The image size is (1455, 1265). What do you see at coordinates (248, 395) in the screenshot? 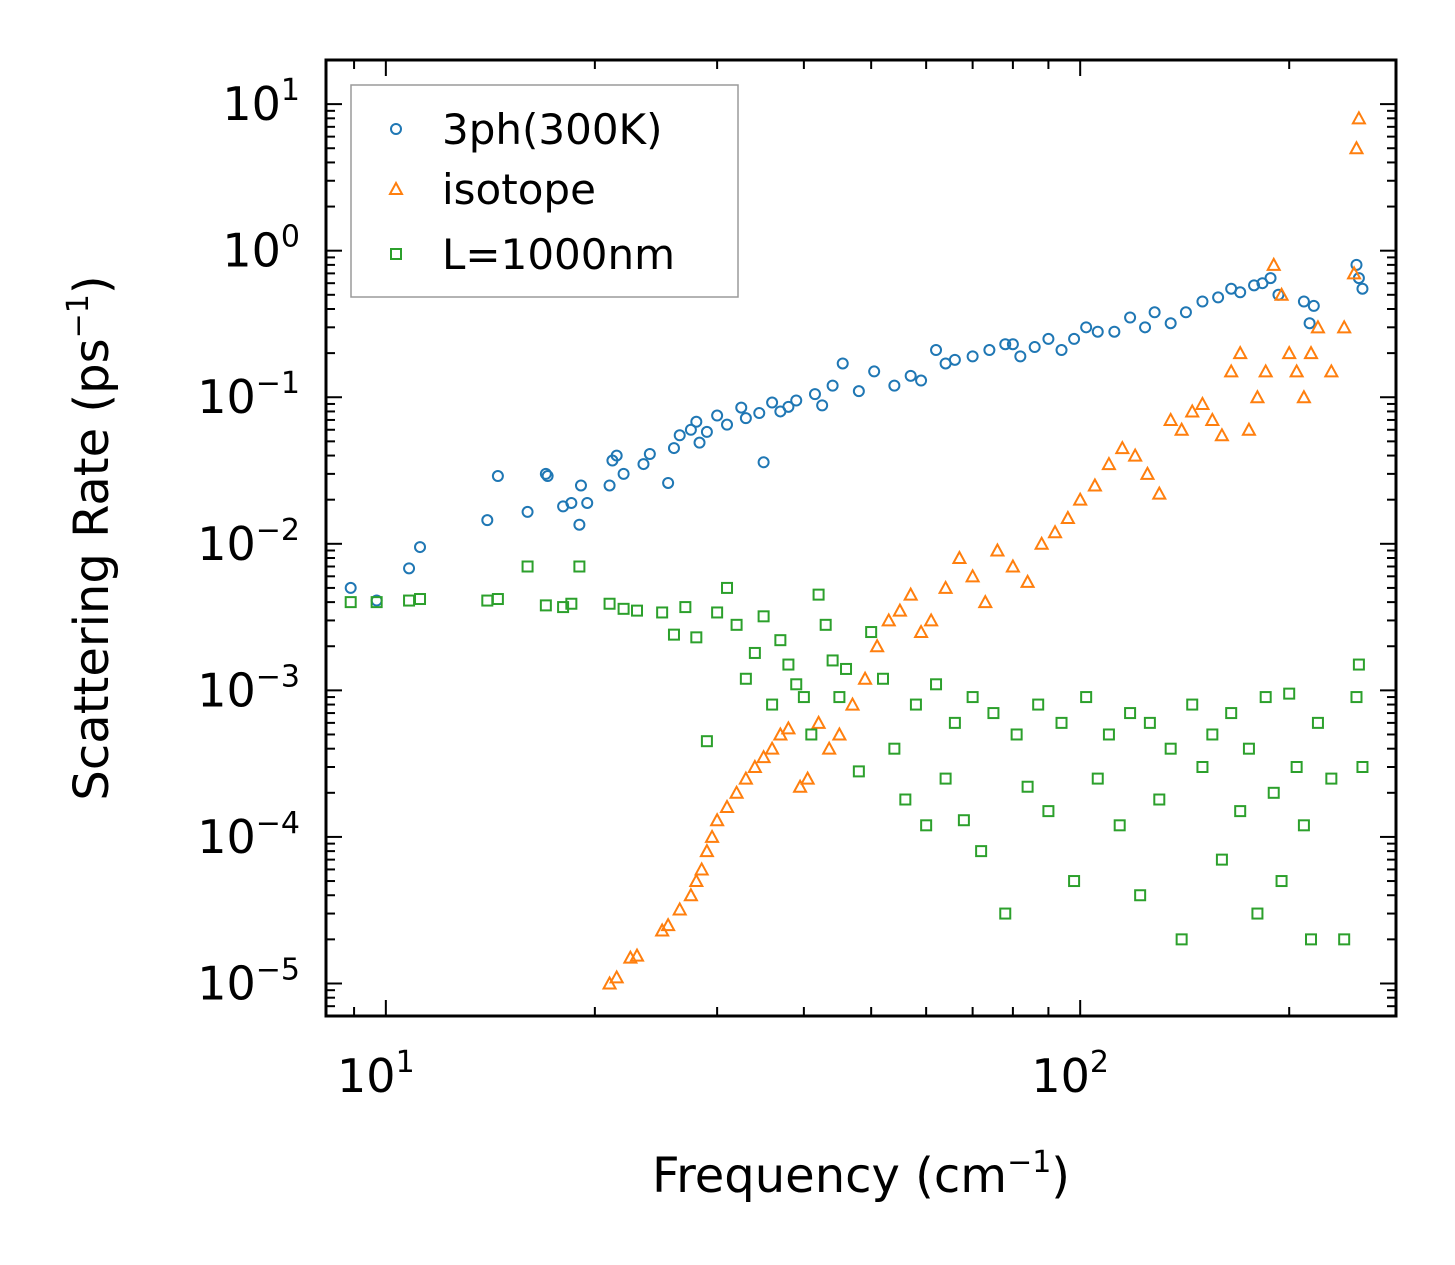
I see `y-tick-label: 10−1` at bounding box center [248, 395].